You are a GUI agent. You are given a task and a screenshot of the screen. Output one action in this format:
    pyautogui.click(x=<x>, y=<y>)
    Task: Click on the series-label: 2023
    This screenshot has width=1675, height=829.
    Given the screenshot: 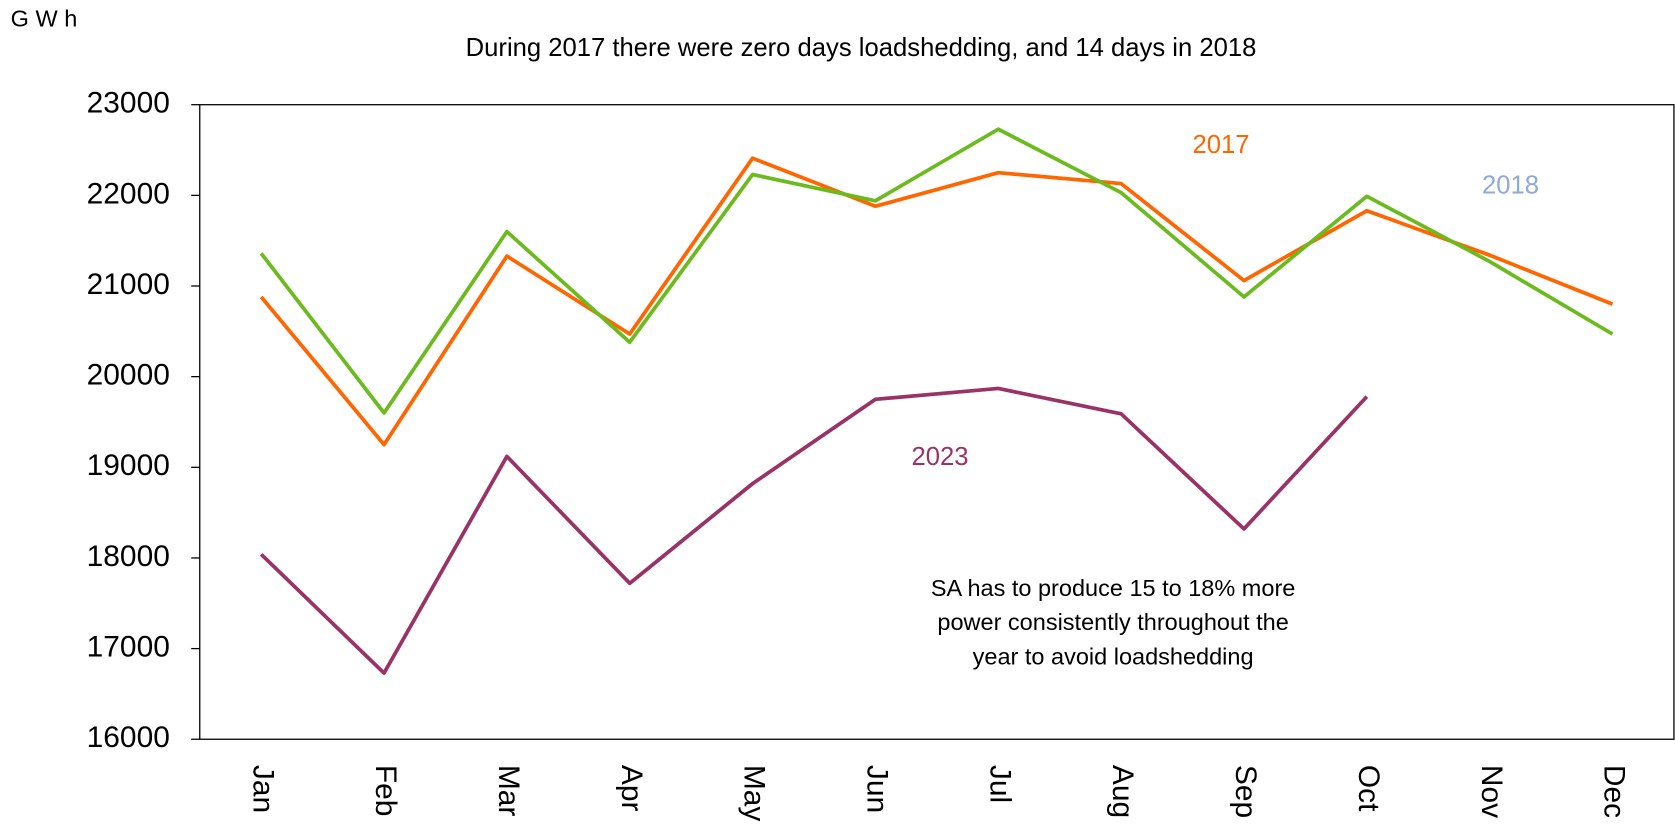 What is the action you would take?
    pyautogui.click(x=940, y=457)
    